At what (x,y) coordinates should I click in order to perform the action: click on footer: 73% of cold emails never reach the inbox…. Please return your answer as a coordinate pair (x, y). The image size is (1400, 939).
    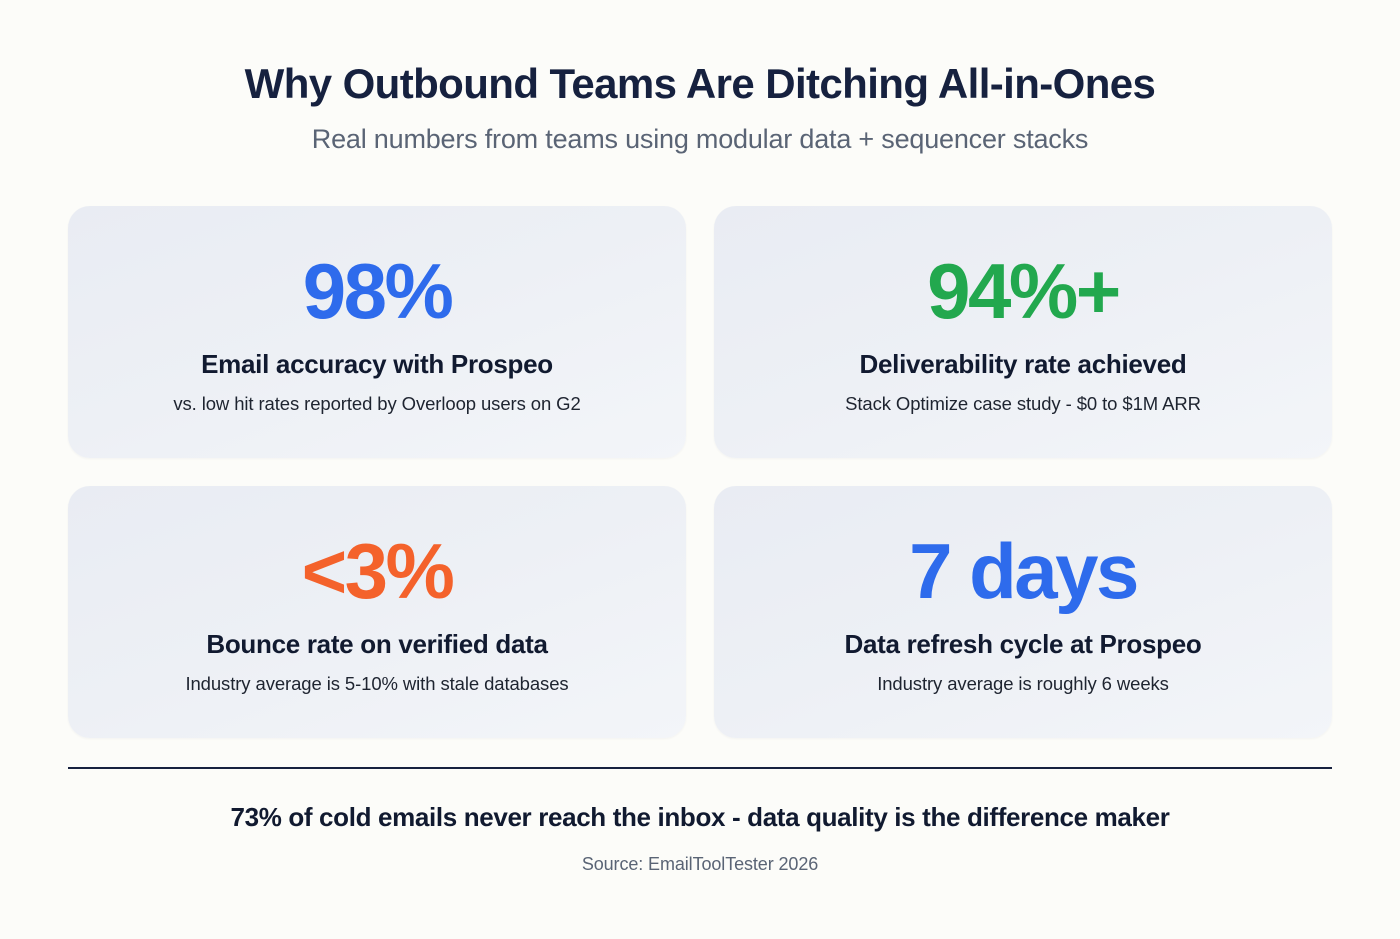
    Looking at the image, I should click on (700, 838).